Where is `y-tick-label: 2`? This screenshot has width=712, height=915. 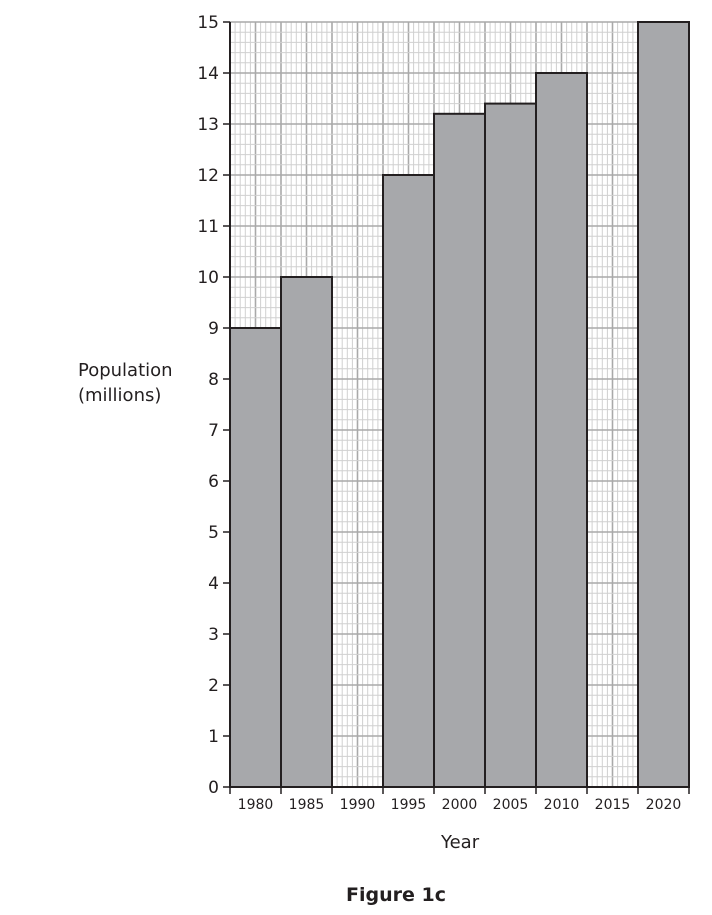 y-tick-label: 2 is located at coordinates (213, 686).